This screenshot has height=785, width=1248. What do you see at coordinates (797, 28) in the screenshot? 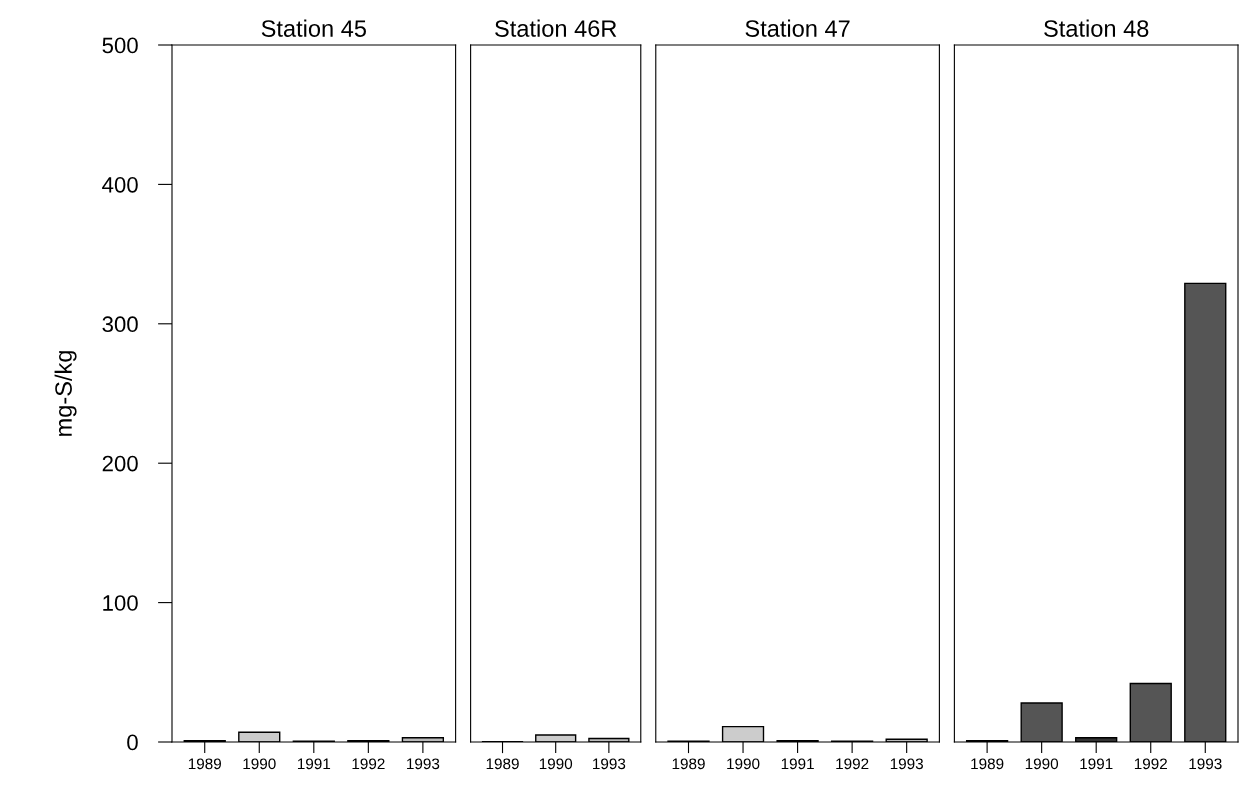
I see `chart-title: Station 47` at bounding box center [797, 28].